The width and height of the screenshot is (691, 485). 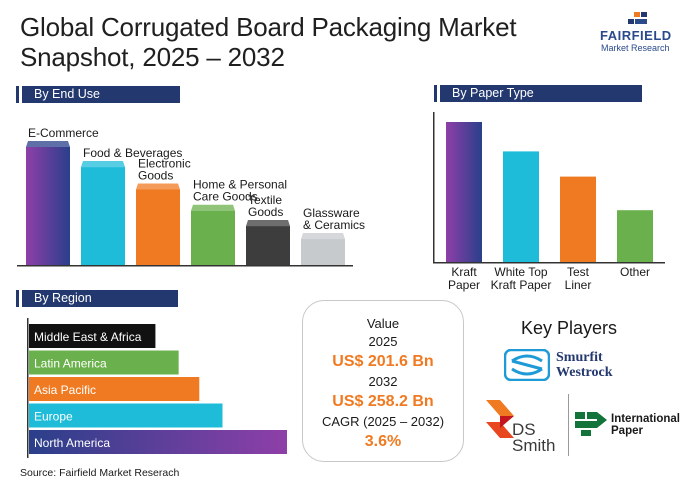 I want to click on paper-bar-other, so click(x=635, y=236).